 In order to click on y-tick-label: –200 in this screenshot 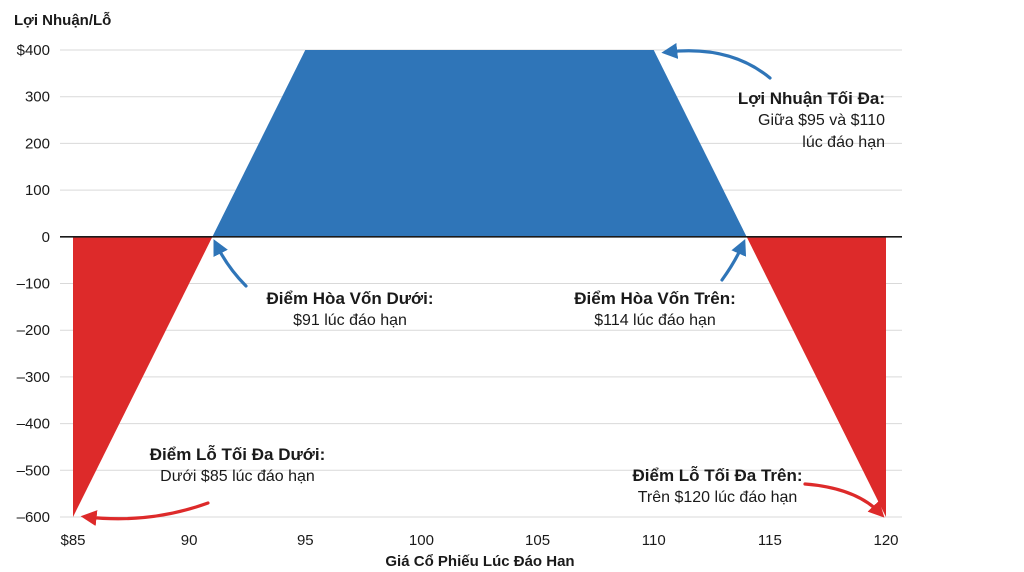, I will do `click(33, 330)`.